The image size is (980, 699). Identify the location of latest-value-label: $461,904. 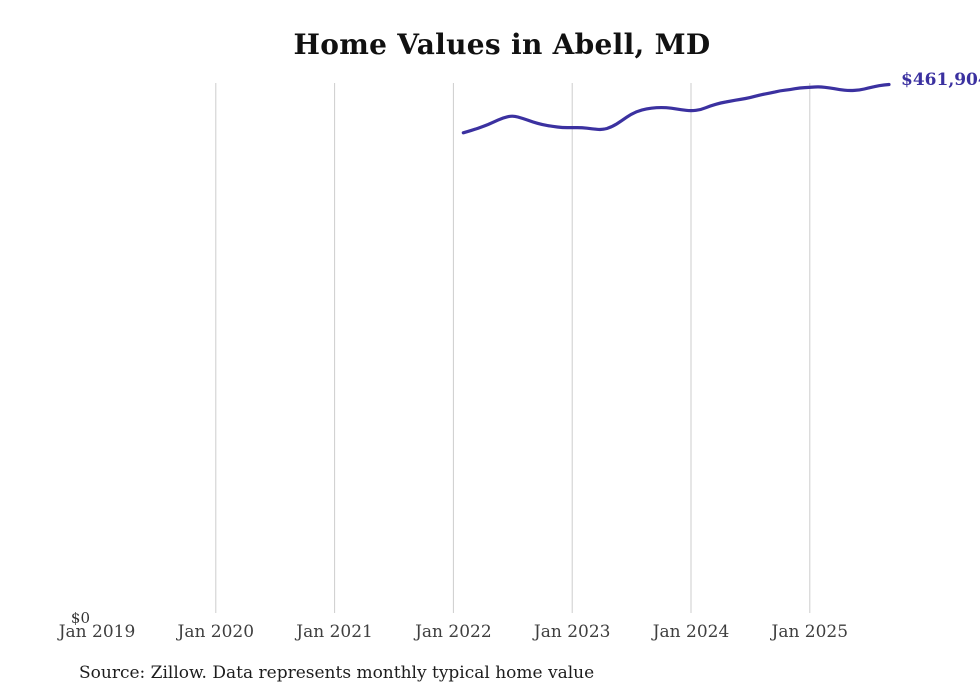
(940, 80).